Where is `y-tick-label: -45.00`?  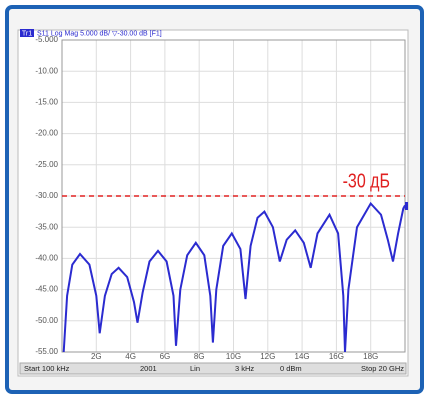
y-tick-label: -45.00 is located at coordinates (46, 289).